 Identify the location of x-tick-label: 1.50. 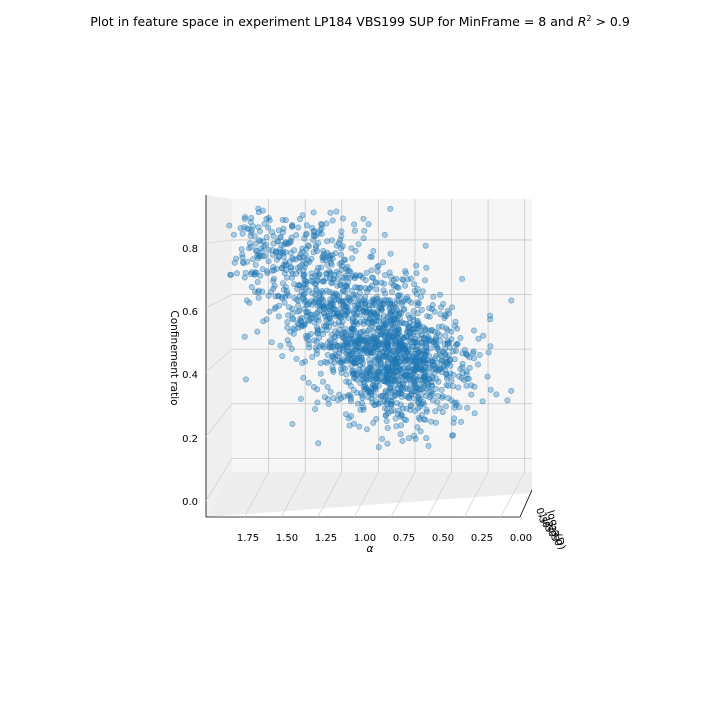
(287, 538).